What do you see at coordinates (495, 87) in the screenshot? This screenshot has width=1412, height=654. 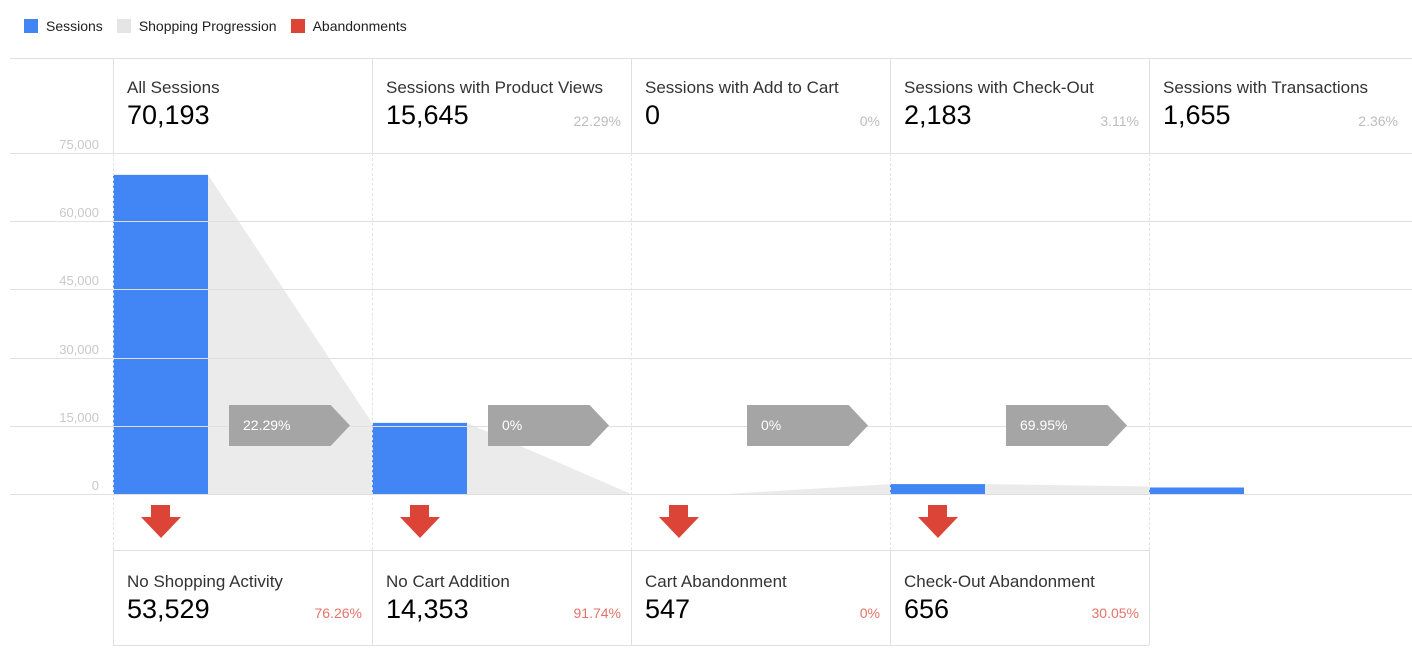 I see `stage-title: Sessions with Product Views` at bounding box center [495, 87].